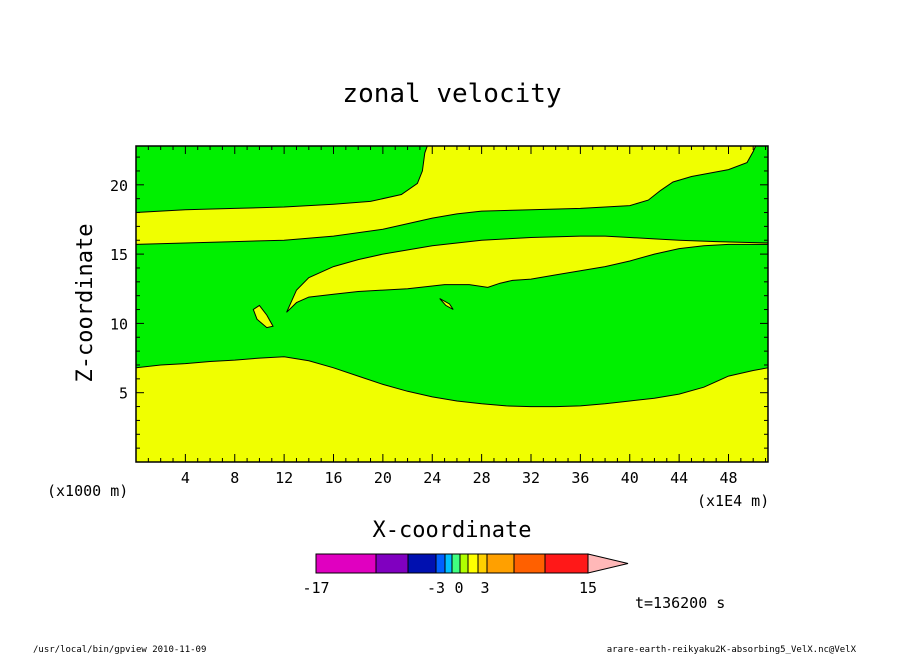  What do you see at coordinates (333, 478) in the screenshot?
I see `x-tick-label: 16` at bounding box center [333, 478].